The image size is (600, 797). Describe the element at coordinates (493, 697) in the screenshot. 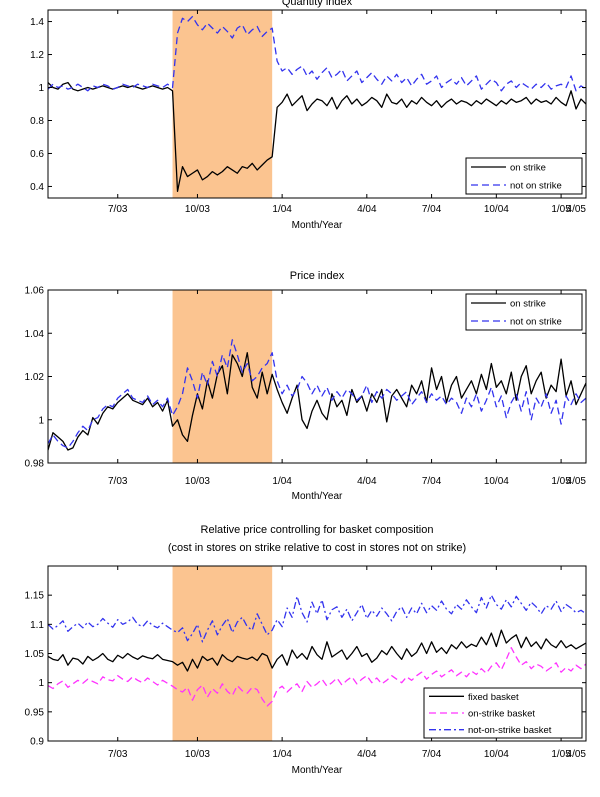

I see `legend-label: fixed basket` at that location.